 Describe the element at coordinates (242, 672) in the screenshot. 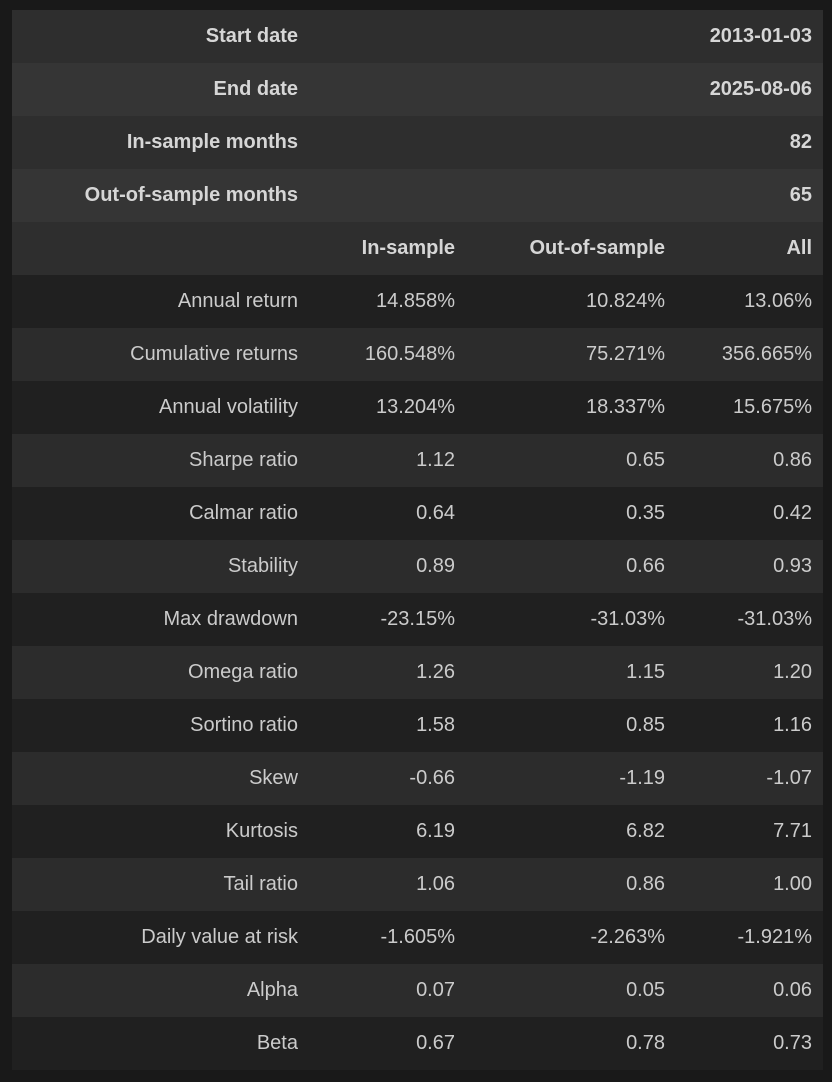

I see `stats-row-label: Omega ratio` at that location.